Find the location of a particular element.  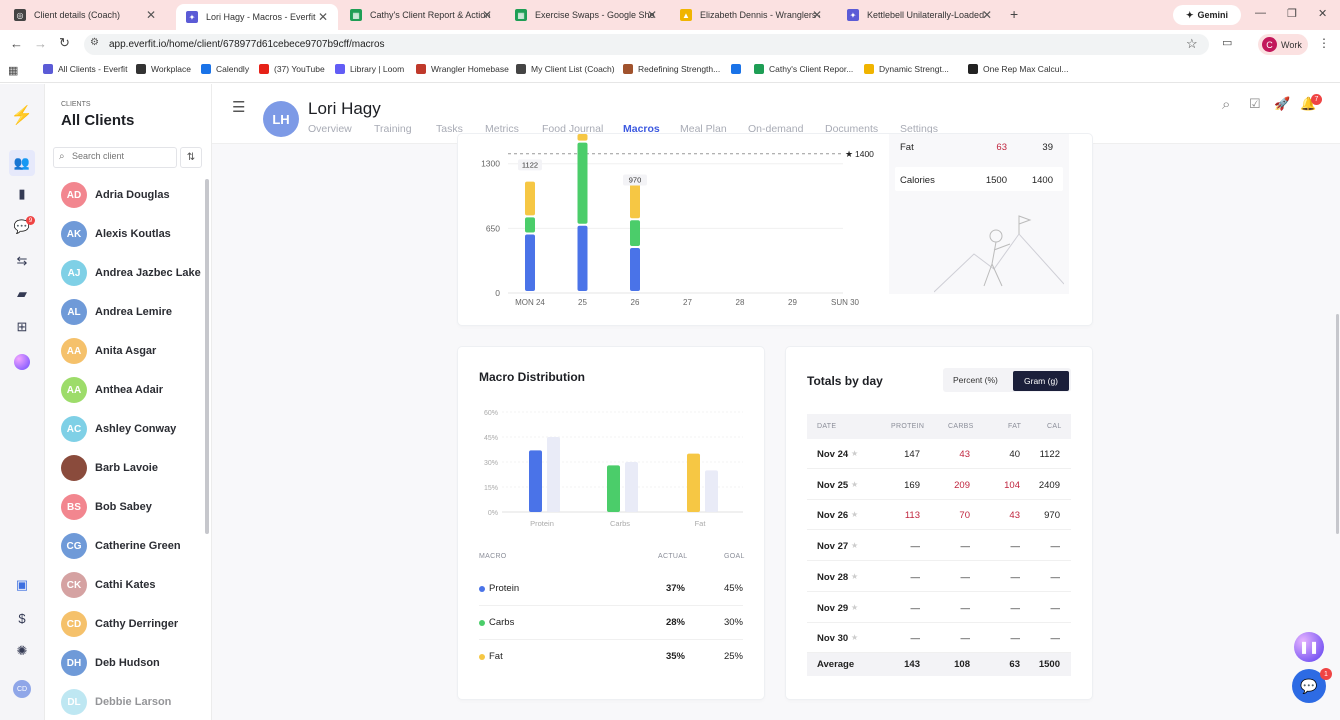

tab-settings: Settings is located at coordinates (919, 129).